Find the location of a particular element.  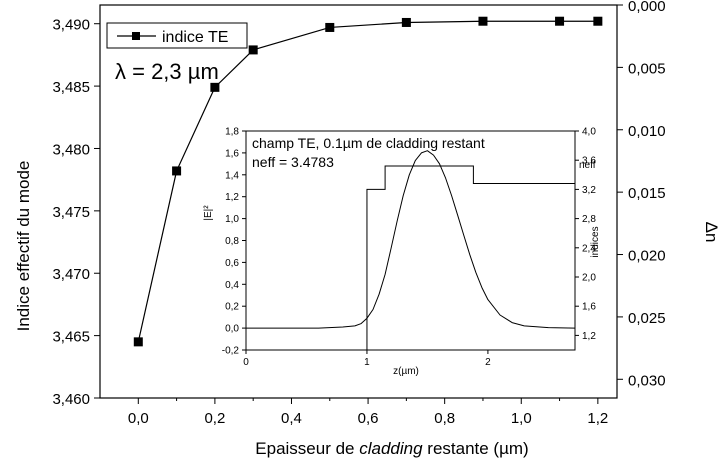

inset-y-tick-label: -0,2 is located at coordinates (231, 351).